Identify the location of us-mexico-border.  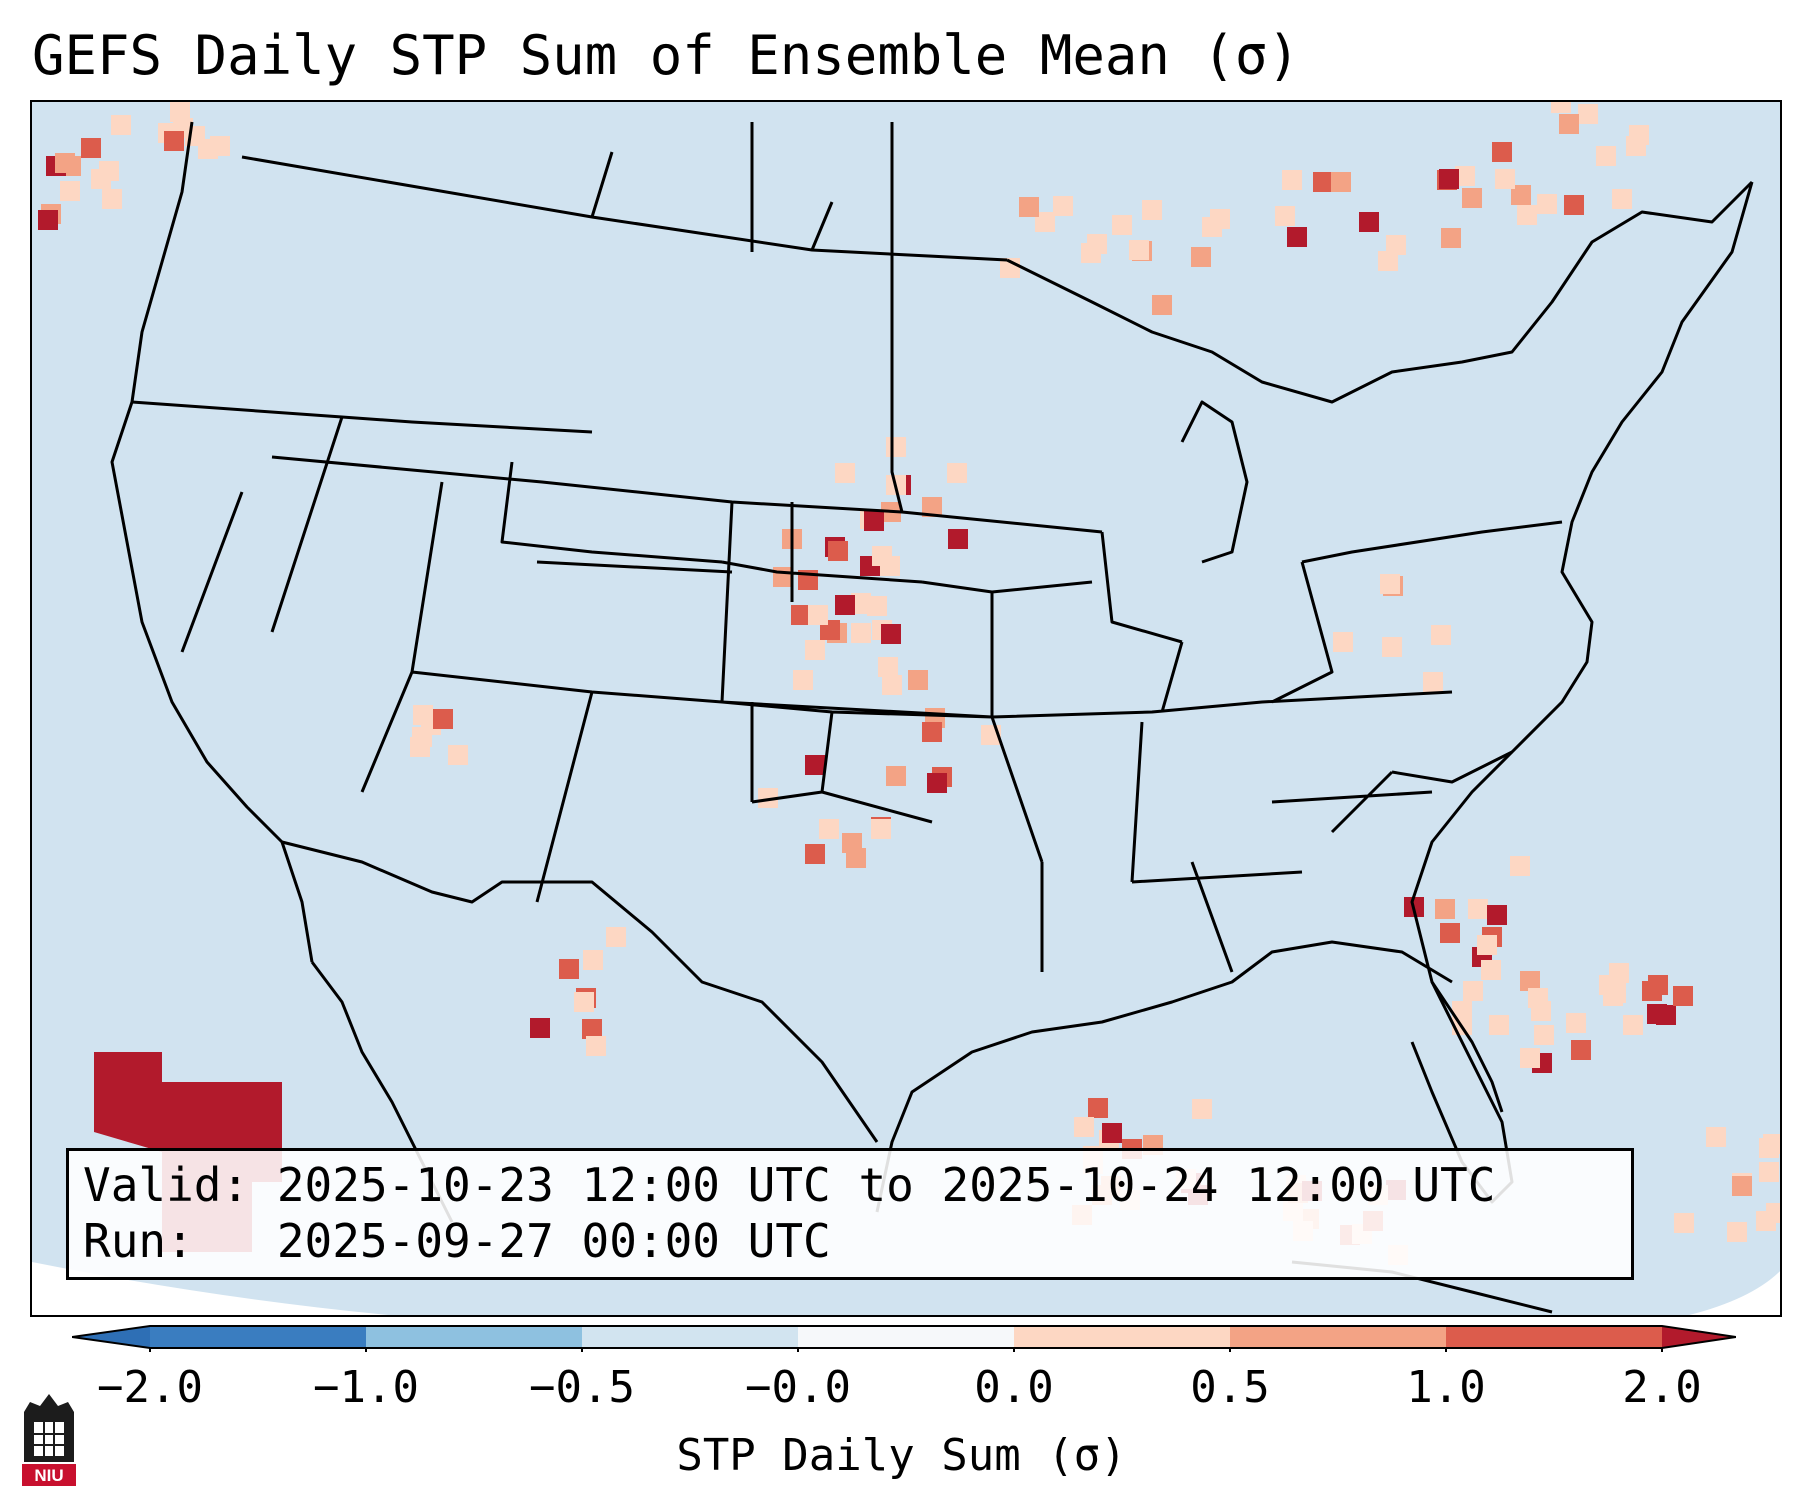
(580, 991).